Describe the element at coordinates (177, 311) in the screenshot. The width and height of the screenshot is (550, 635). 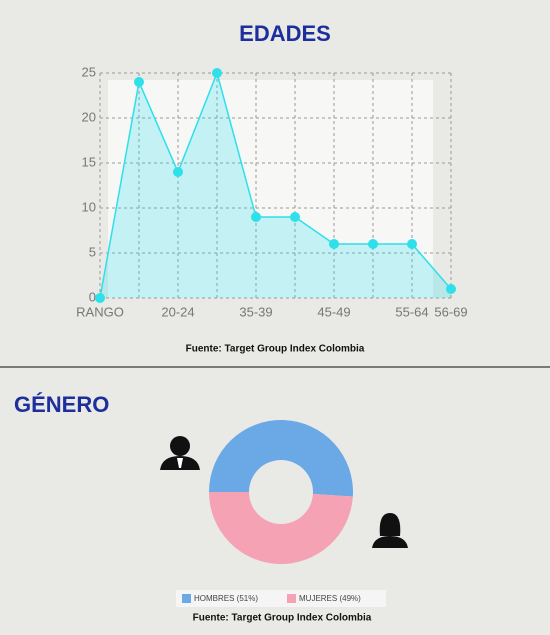
I see `x-tick-label: 20-24` at that location.